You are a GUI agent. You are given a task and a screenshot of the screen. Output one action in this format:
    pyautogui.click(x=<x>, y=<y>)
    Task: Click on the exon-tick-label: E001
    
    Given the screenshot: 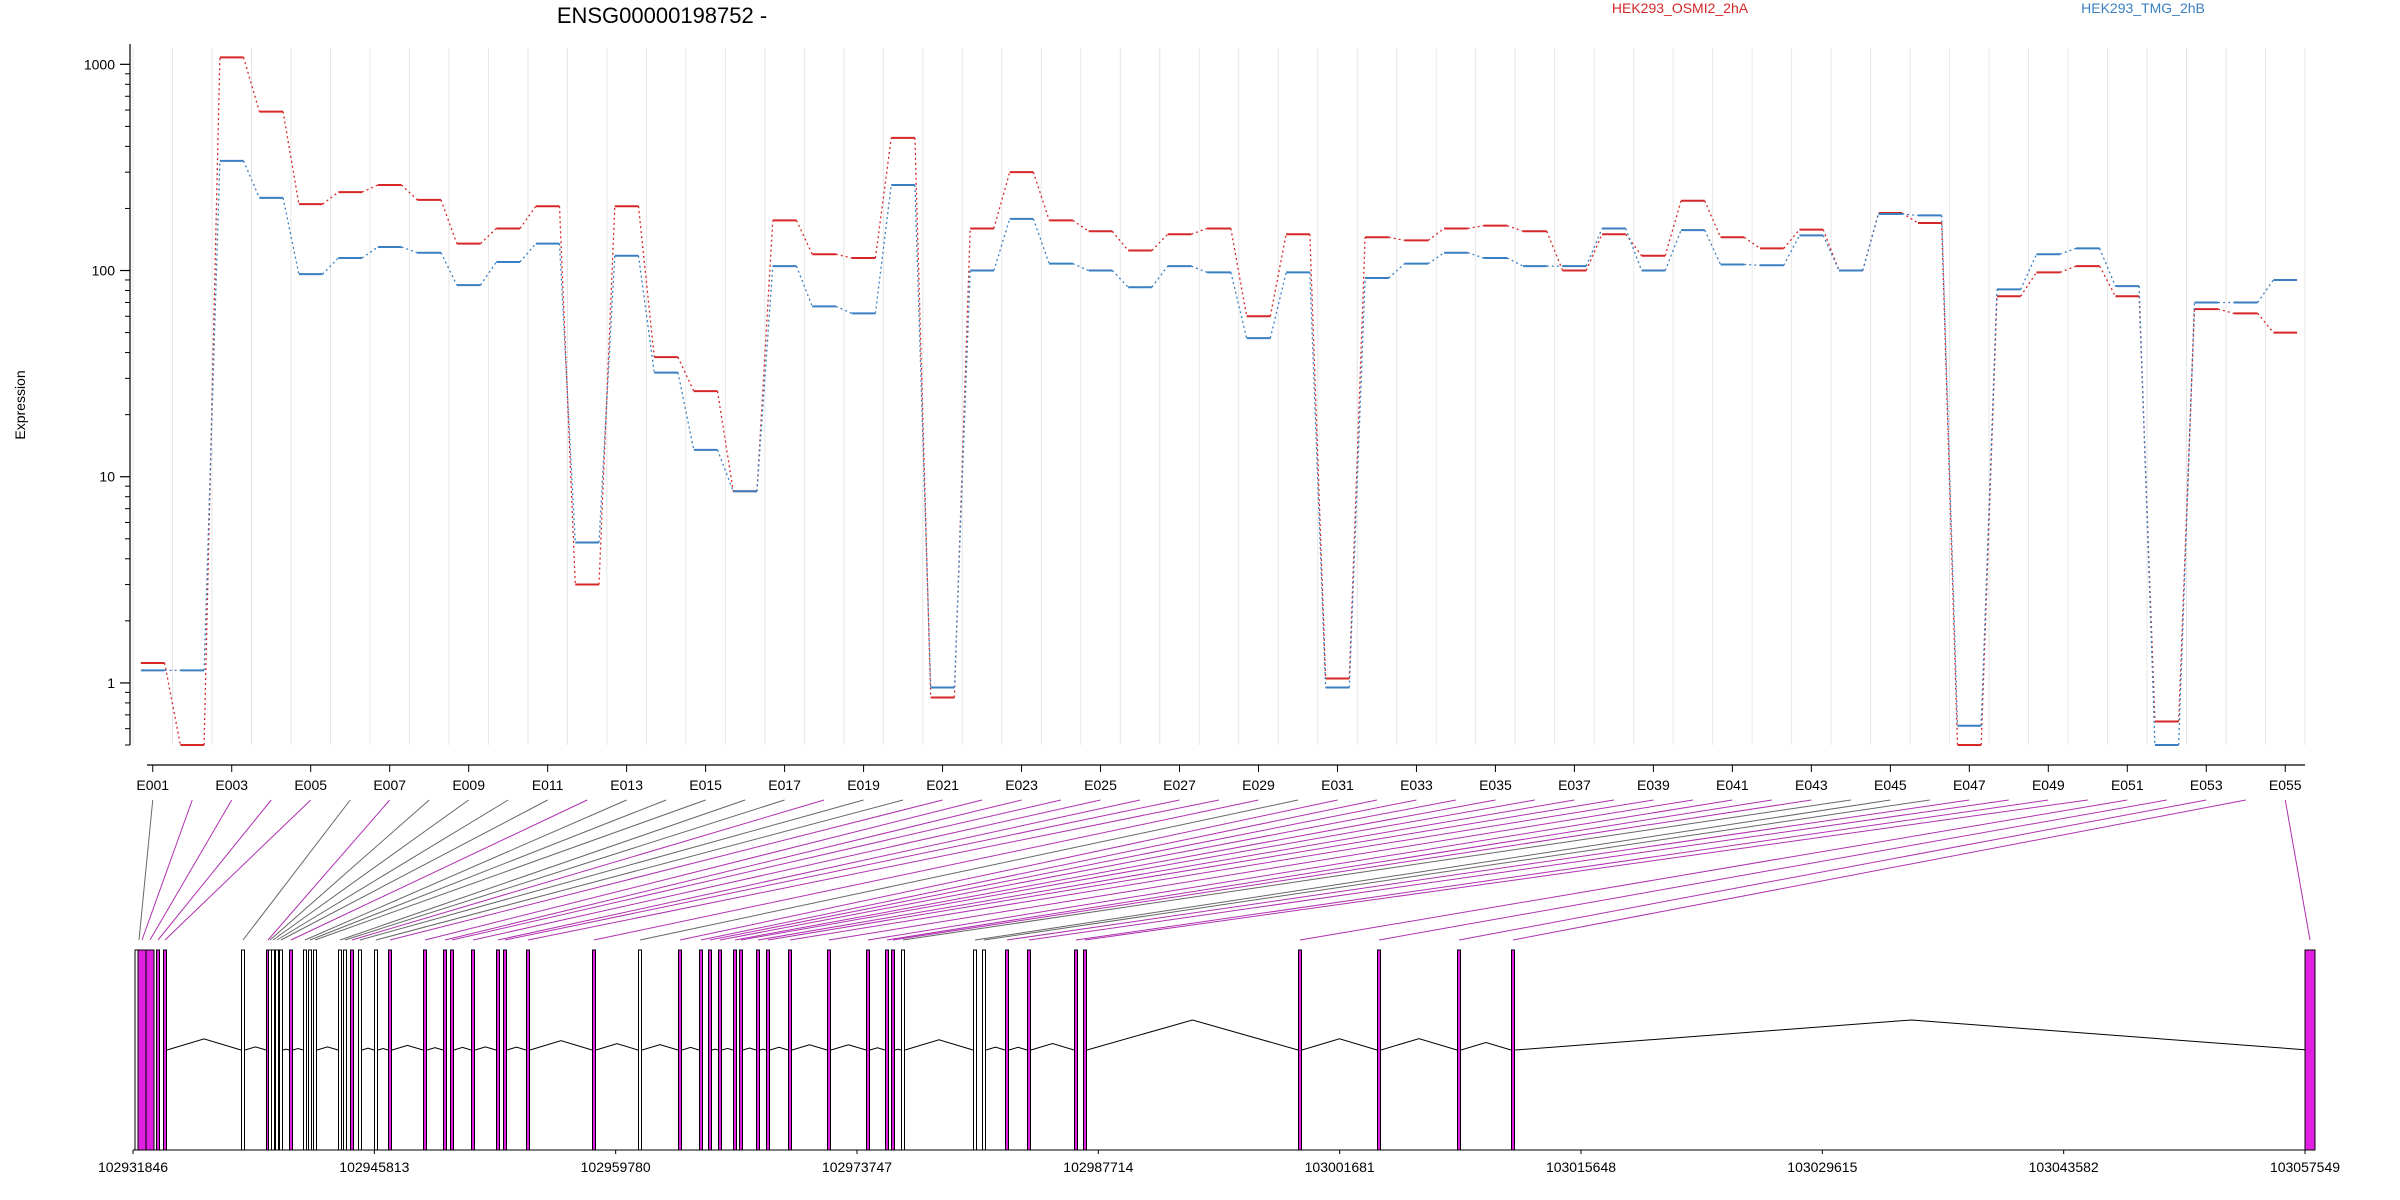 What is the action you would take?
    pyautogui.click(x=152, y=785)
    